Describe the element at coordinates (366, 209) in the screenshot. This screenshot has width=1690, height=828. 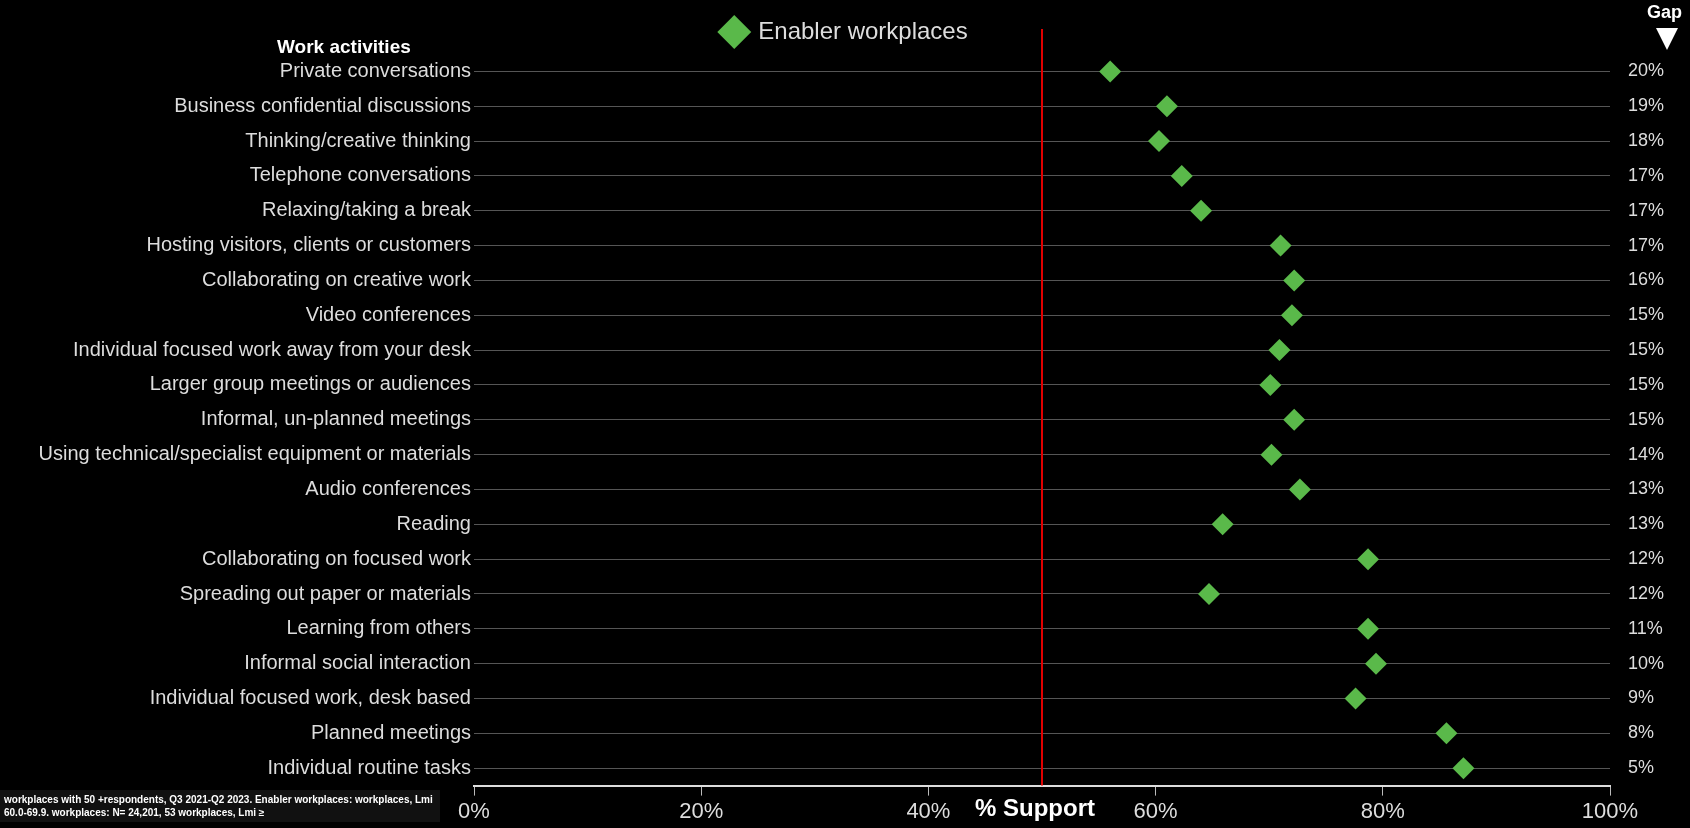
I see `y-tick-label: Relaxing/taking a break` at that location.